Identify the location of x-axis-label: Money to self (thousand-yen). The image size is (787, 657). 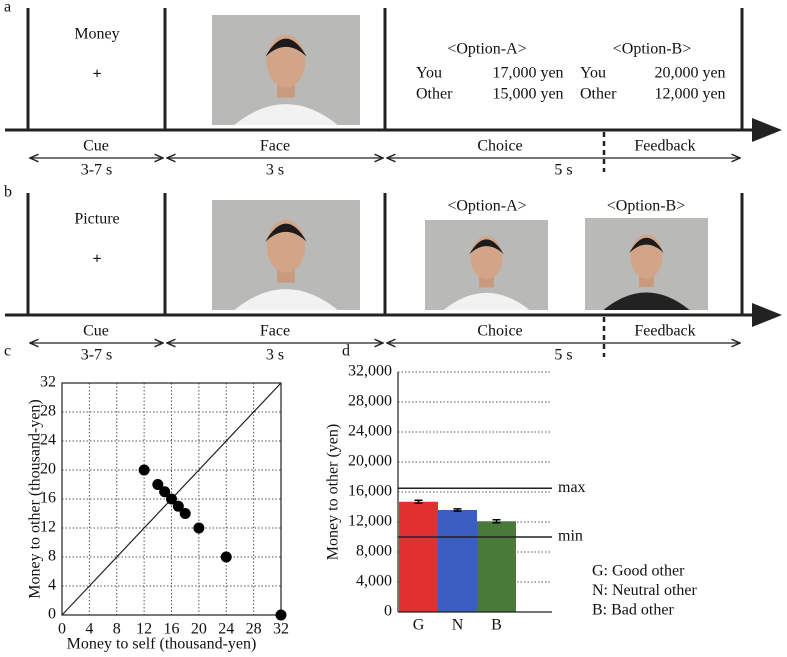
(162, 644).